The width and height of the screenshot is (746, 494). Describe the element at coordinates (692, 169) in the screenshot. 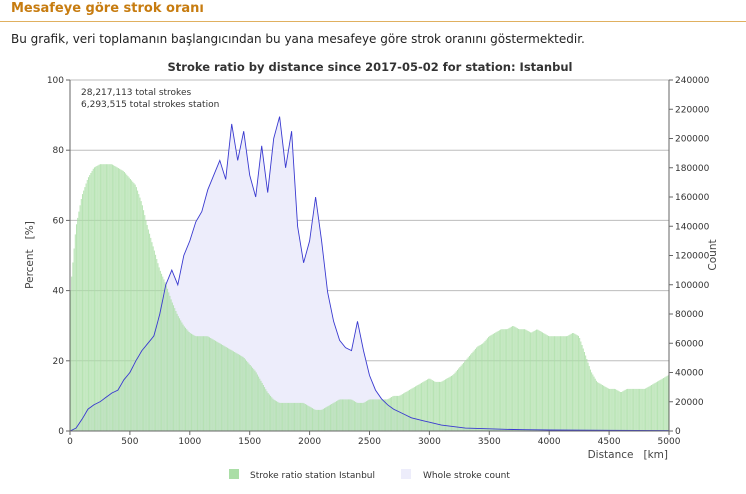

I see `y-right-tick-label: 180000` at that location.